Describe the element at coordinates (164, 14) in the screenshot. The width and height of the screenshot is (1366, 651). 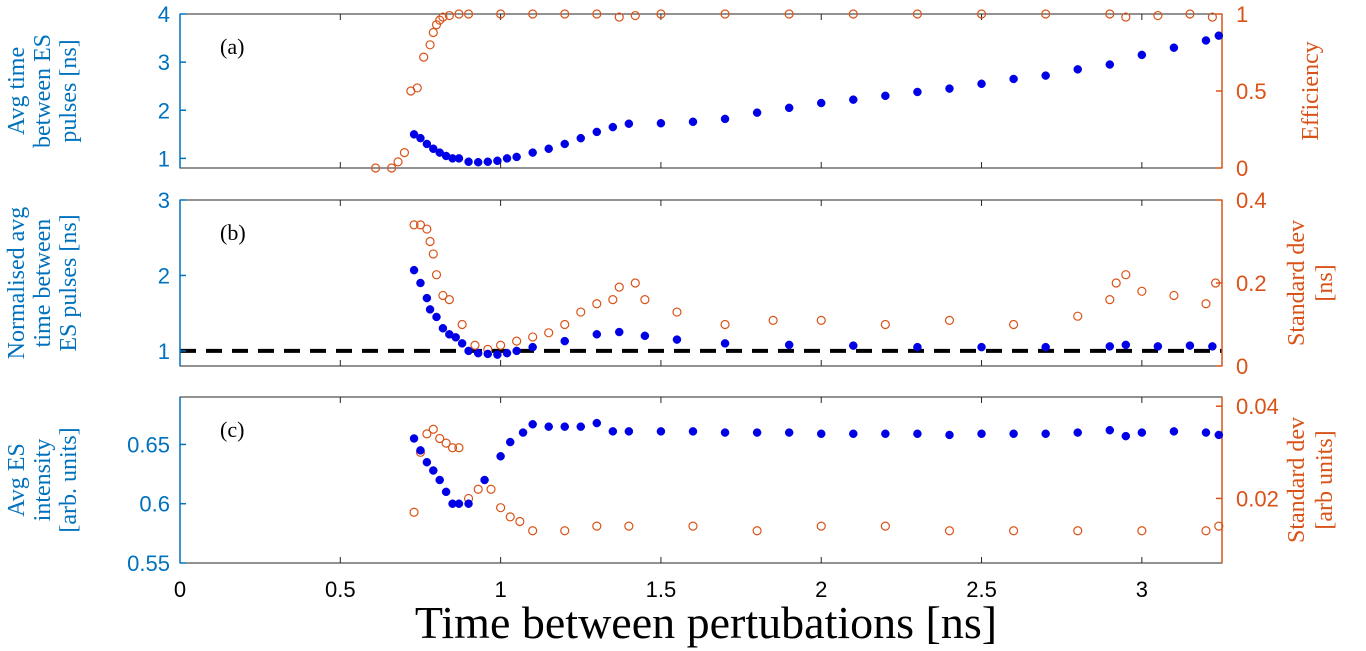
I see `left-y-tick-label: 4` at that location.